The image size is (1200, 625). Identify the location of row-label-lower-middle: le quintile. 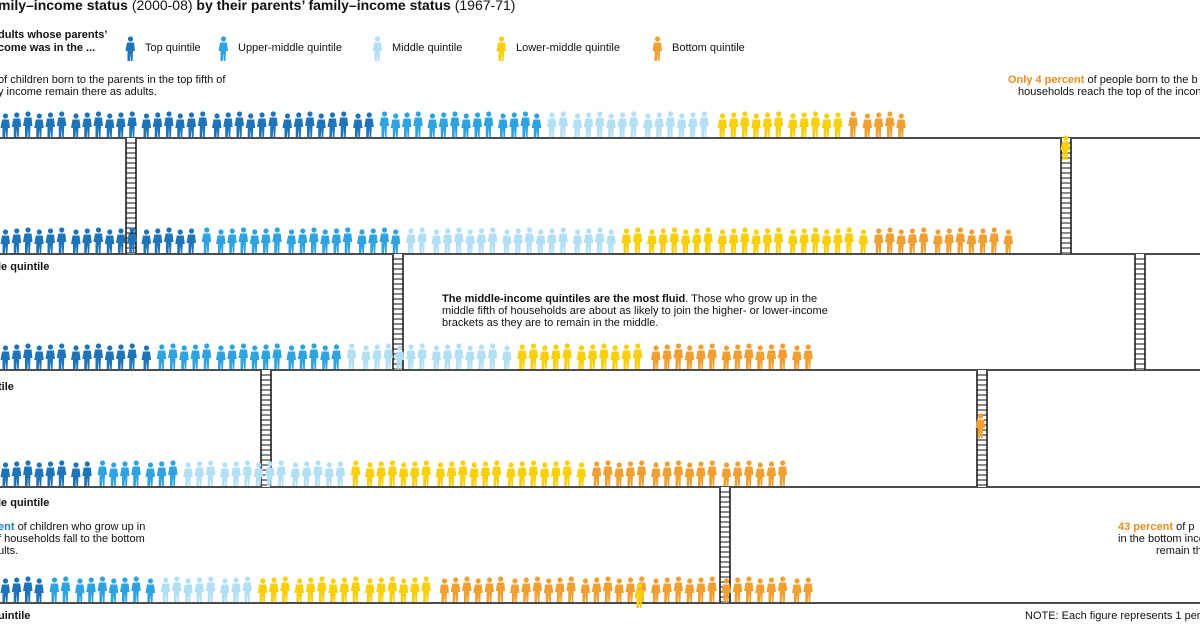
(25, 503).